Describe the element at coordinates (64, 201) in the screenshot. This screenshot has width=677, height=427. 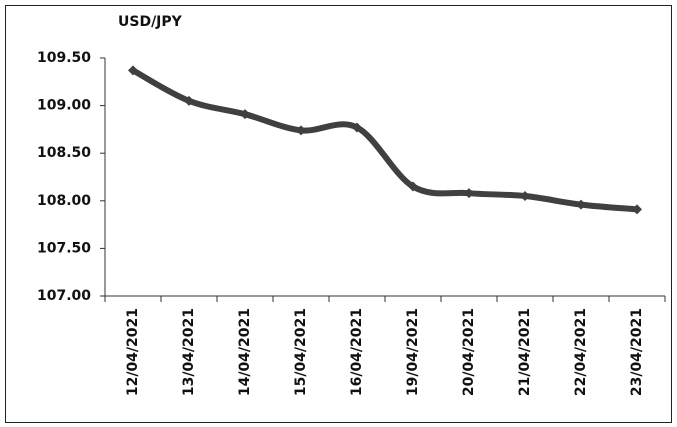
I see `y-tick-label: 108.00` at that location.